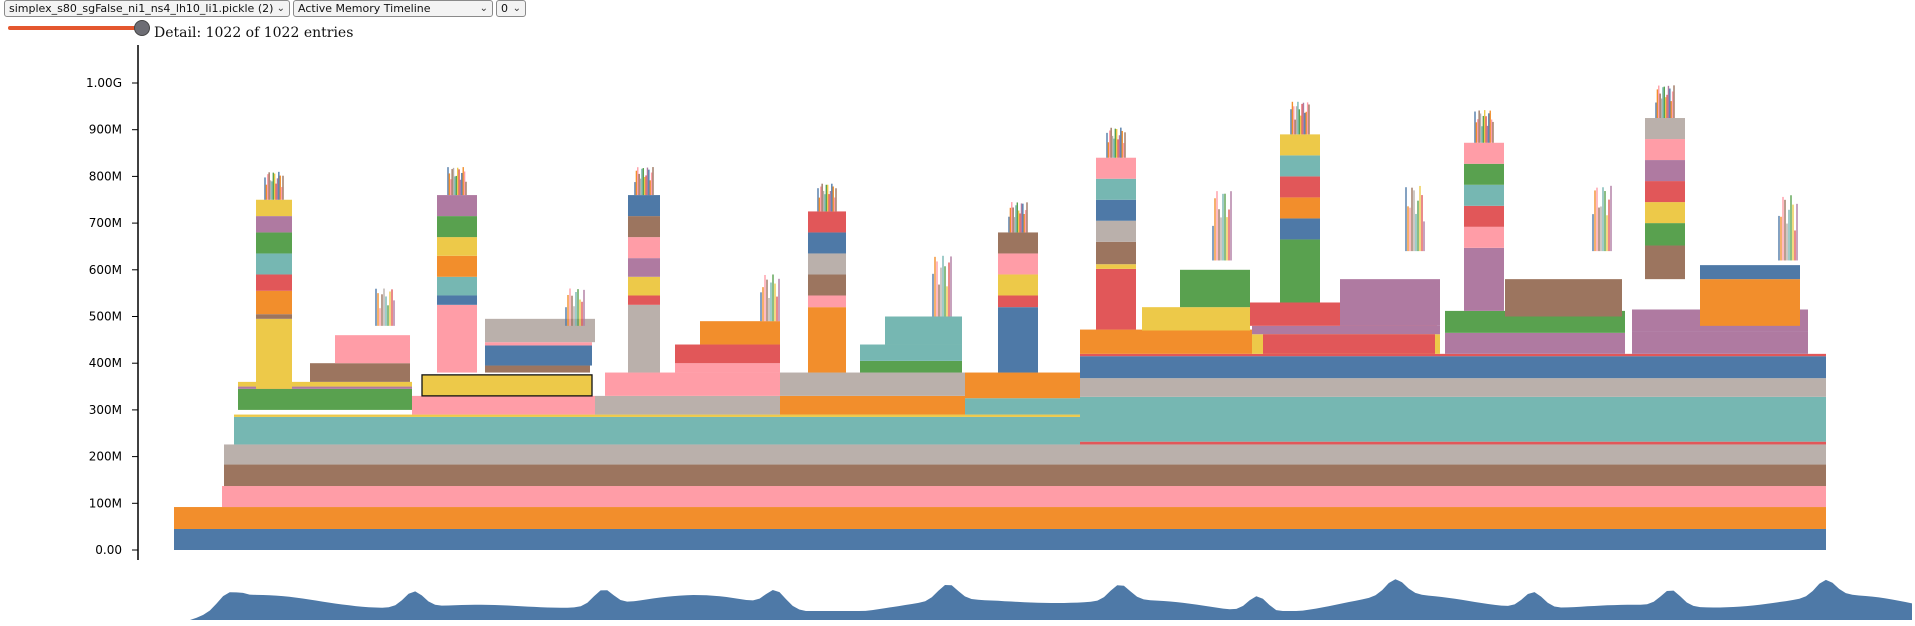 The image size is (1915, 626). Describe the element at coordinates (105, 270) in the screenshot. I see `y-tick-label: 600M` at that location.